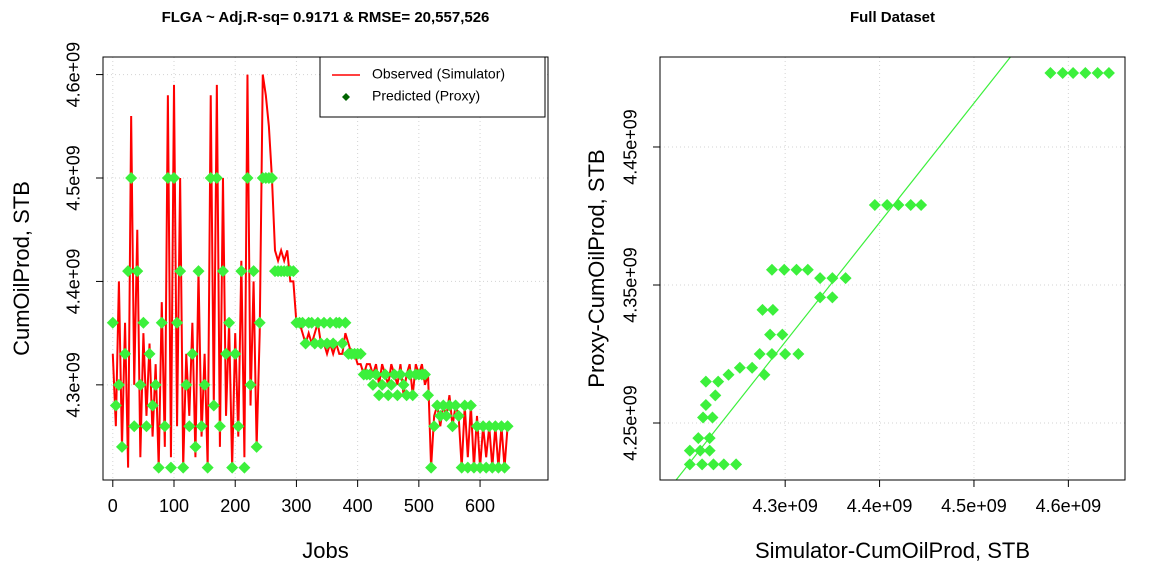 This screenshot has width=1151, height=571. Describe the element at coordinates (1069, 506) in the screenshot. I see `x-tick-label: 4.6e+09` at that location.